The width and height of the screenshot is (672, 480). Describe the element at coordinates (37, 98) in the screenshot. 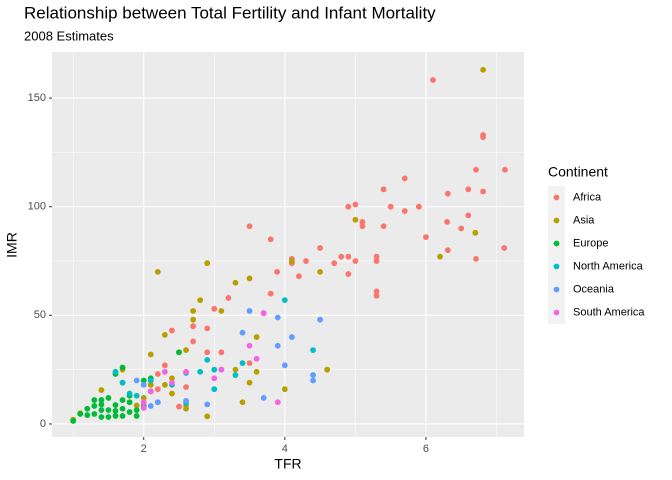

I see `y-tick-label: 150` at that location.